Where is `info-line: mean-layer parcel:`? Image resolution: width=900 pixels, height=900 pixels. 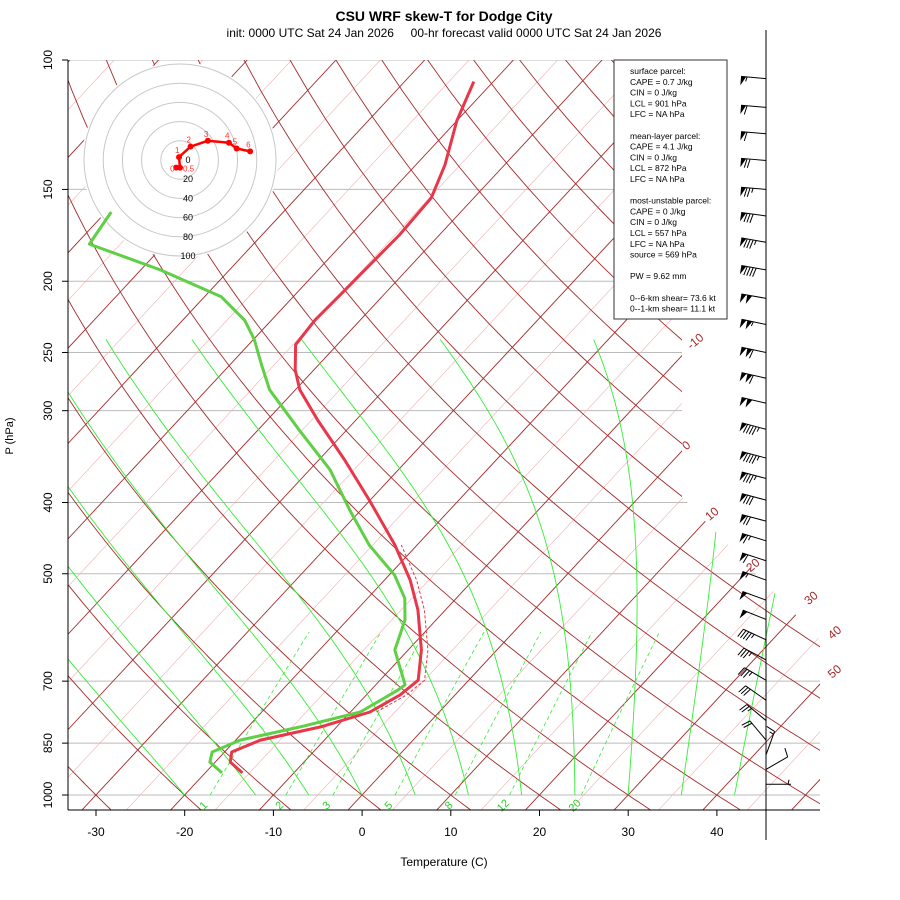 info-line: mean-layer parcel: is located at coordinates (665, 136).